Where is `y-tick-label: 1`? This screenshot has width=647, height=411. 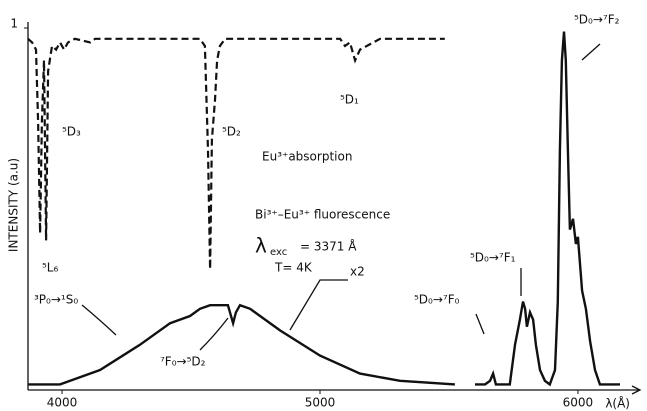 y-tick-label: 1 is located at coordinates (14, 24).